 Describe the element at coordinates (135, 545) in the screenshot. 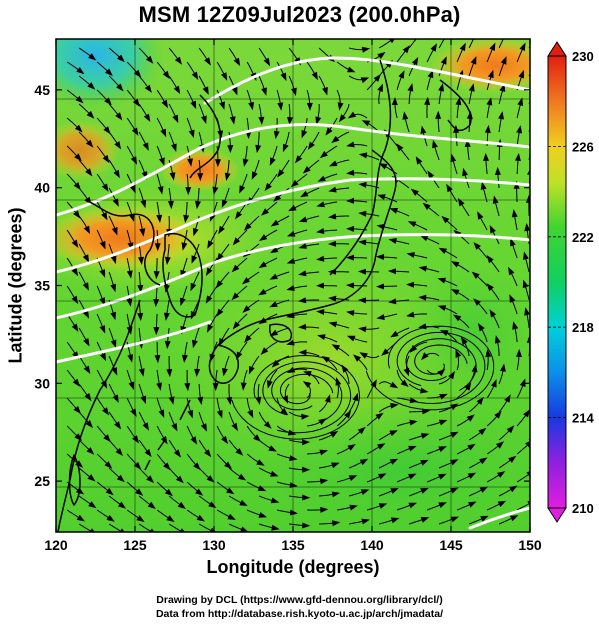

I see `x-tick-label: 125` at that location.